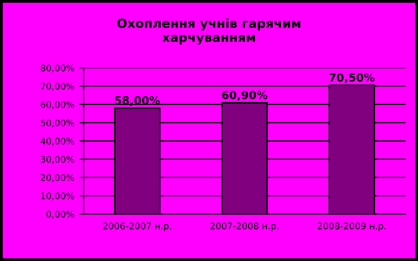 The image size is (418, 261). I want to click on data-label: 70,50%, so click(352, 78).